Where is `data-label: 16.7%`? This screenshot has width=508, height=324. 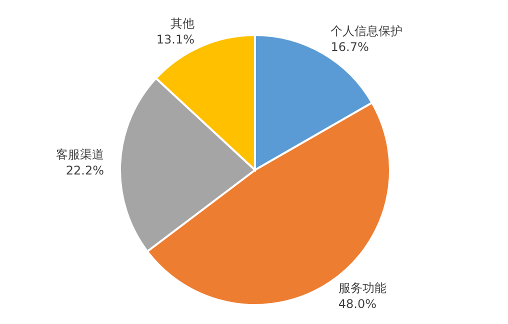 data-label: 16.7% is located at coordinates (349, 47).